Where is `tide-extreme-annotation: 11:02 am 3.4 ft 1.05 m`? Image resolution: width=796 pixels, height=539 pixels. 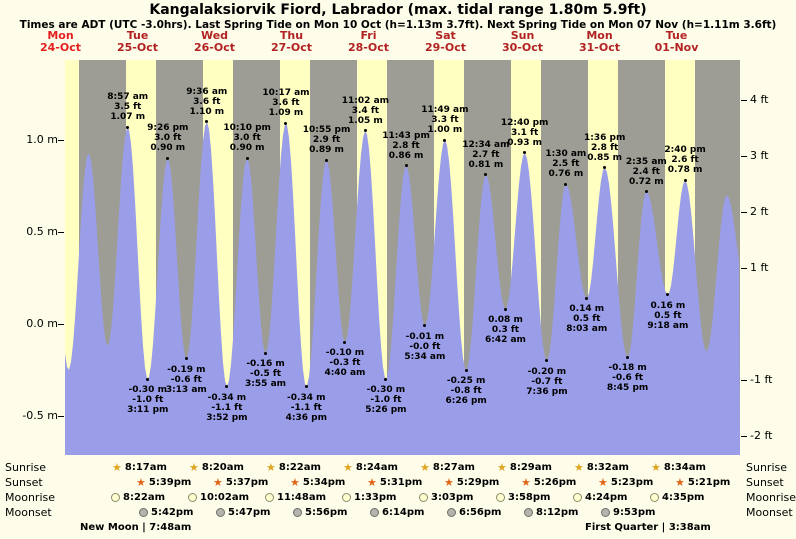 tide-extreme-annotation: 11:02 am 3.4 ft 1.05 m is located at coordinates (365, 110).